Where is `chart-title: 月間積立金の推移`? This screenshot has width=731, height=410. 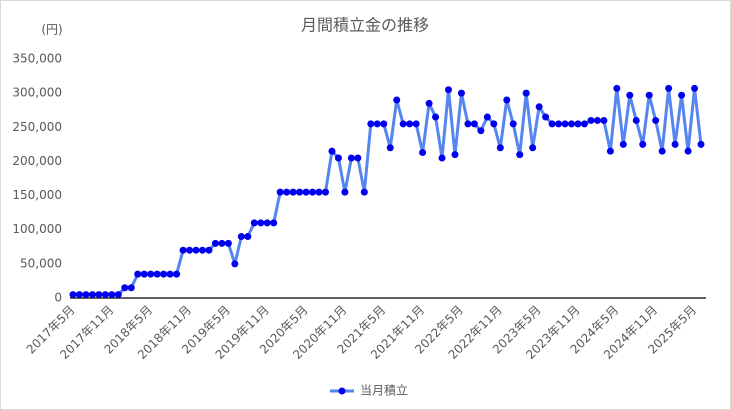
chart-title: 月間積立金の推移 is located at coordinates (365, 25).